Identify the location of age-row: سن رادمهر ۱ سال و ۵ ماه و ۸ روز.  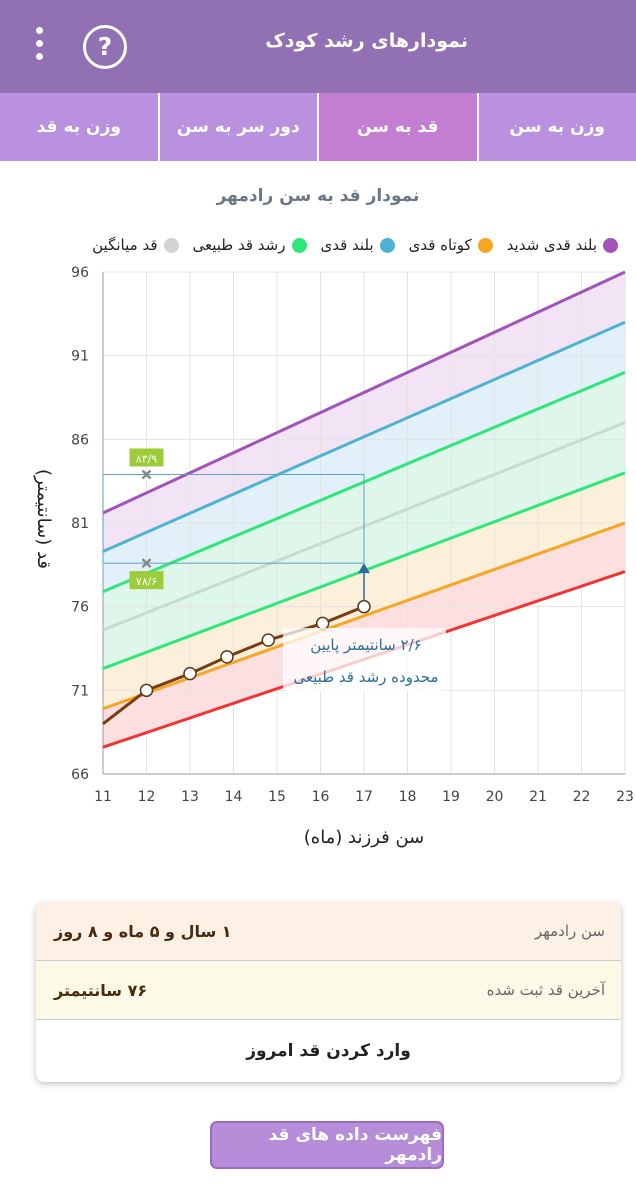
(328, 931).